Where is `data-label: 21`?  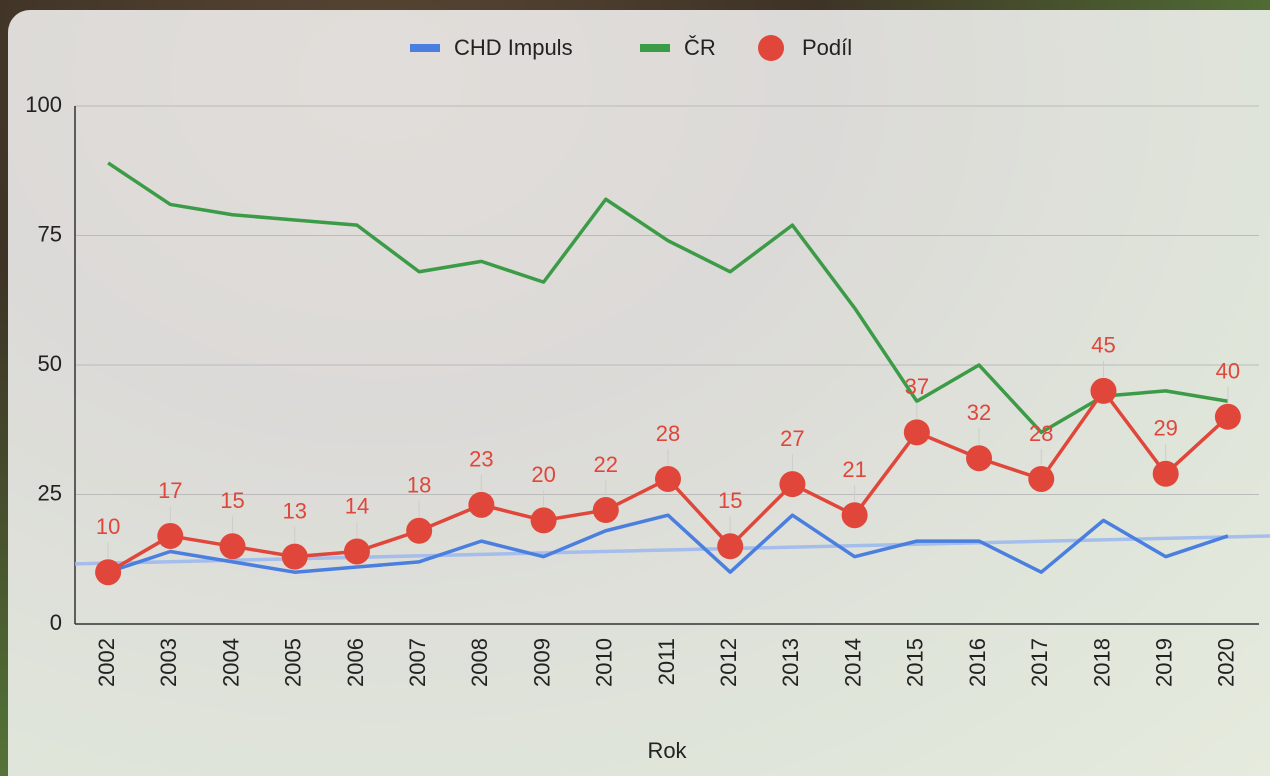
data-label: 21 is located at coordinates (854, 469).